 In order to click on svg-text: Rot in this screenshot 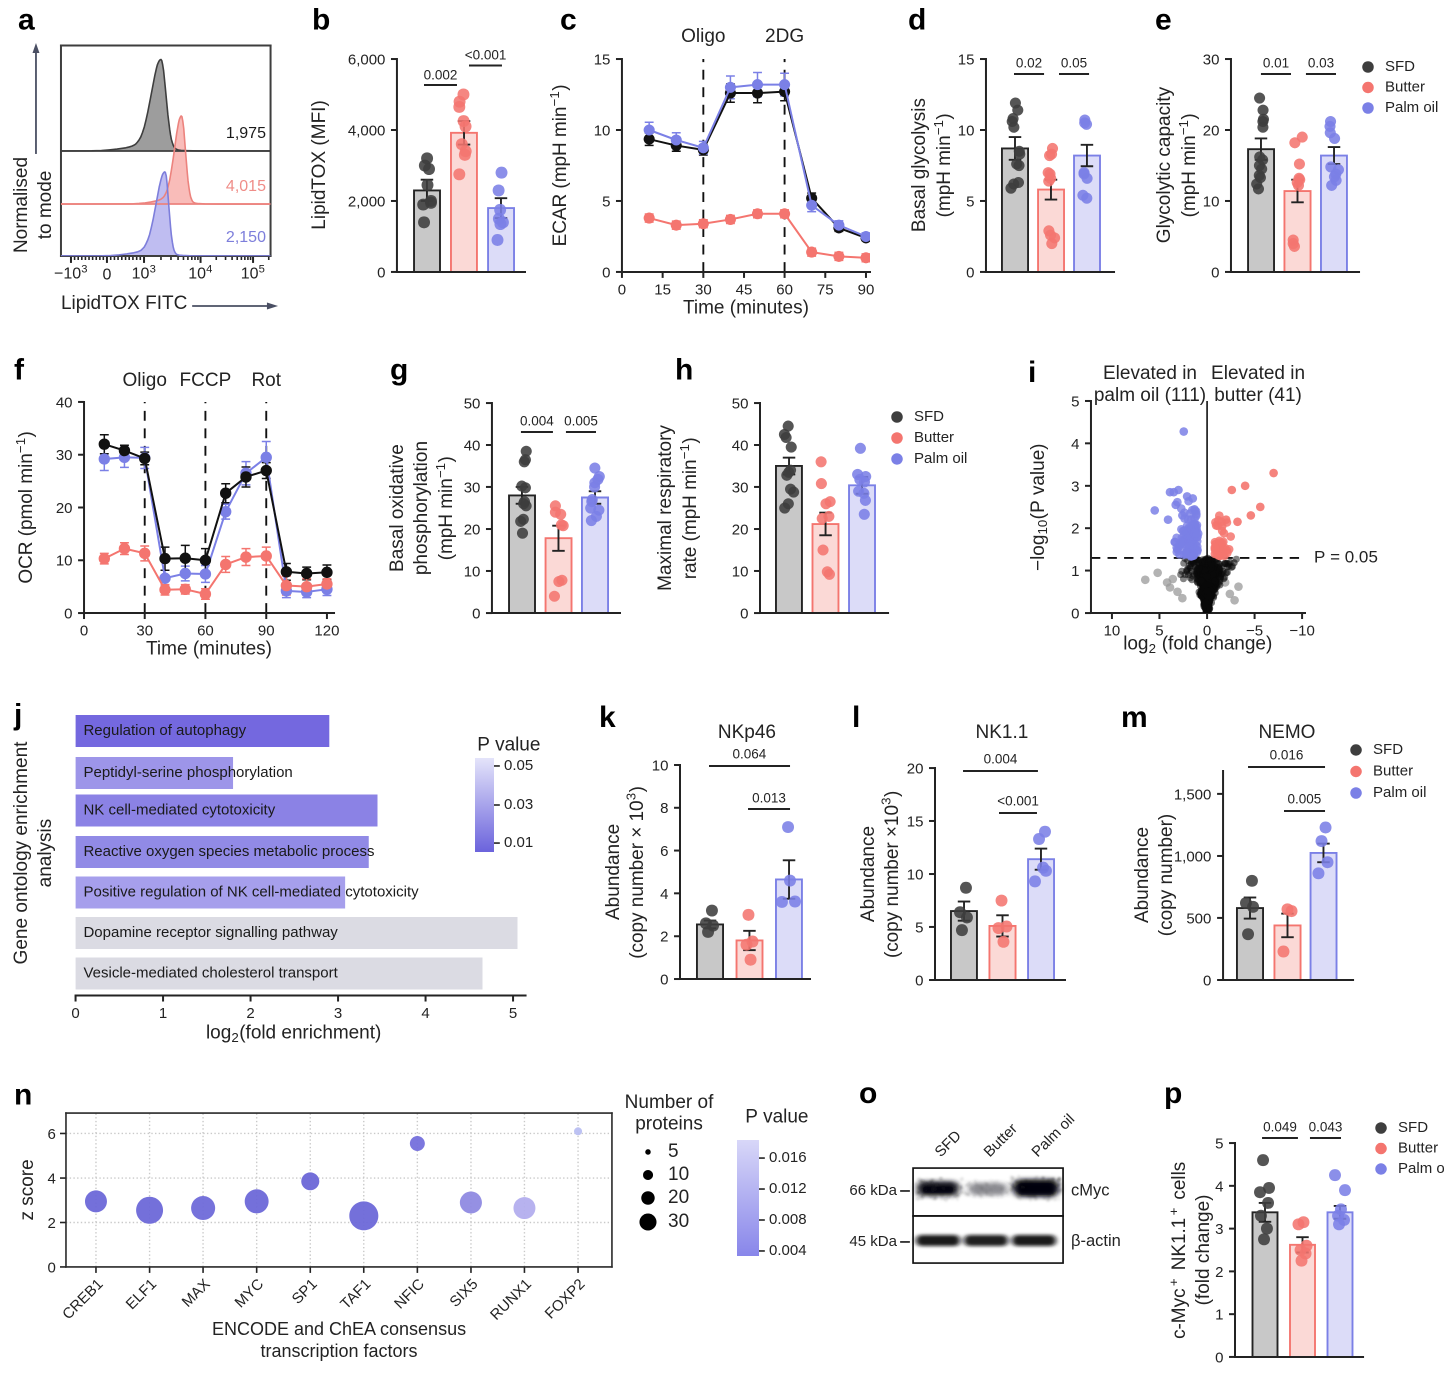, I will do `click(266, 380)`.